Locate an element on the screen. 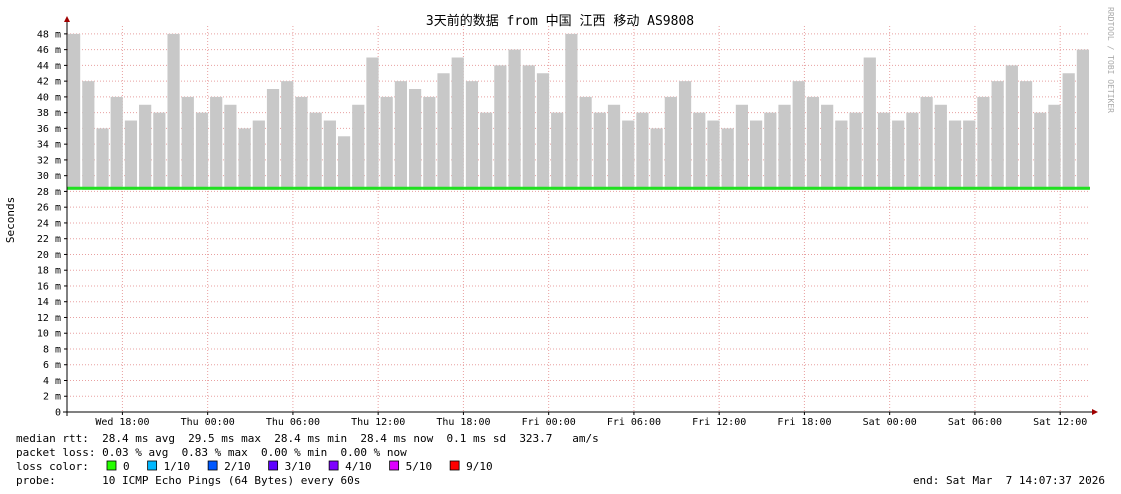  x-tick-label: Thu 18:00 is located at coordinates (463, 422).